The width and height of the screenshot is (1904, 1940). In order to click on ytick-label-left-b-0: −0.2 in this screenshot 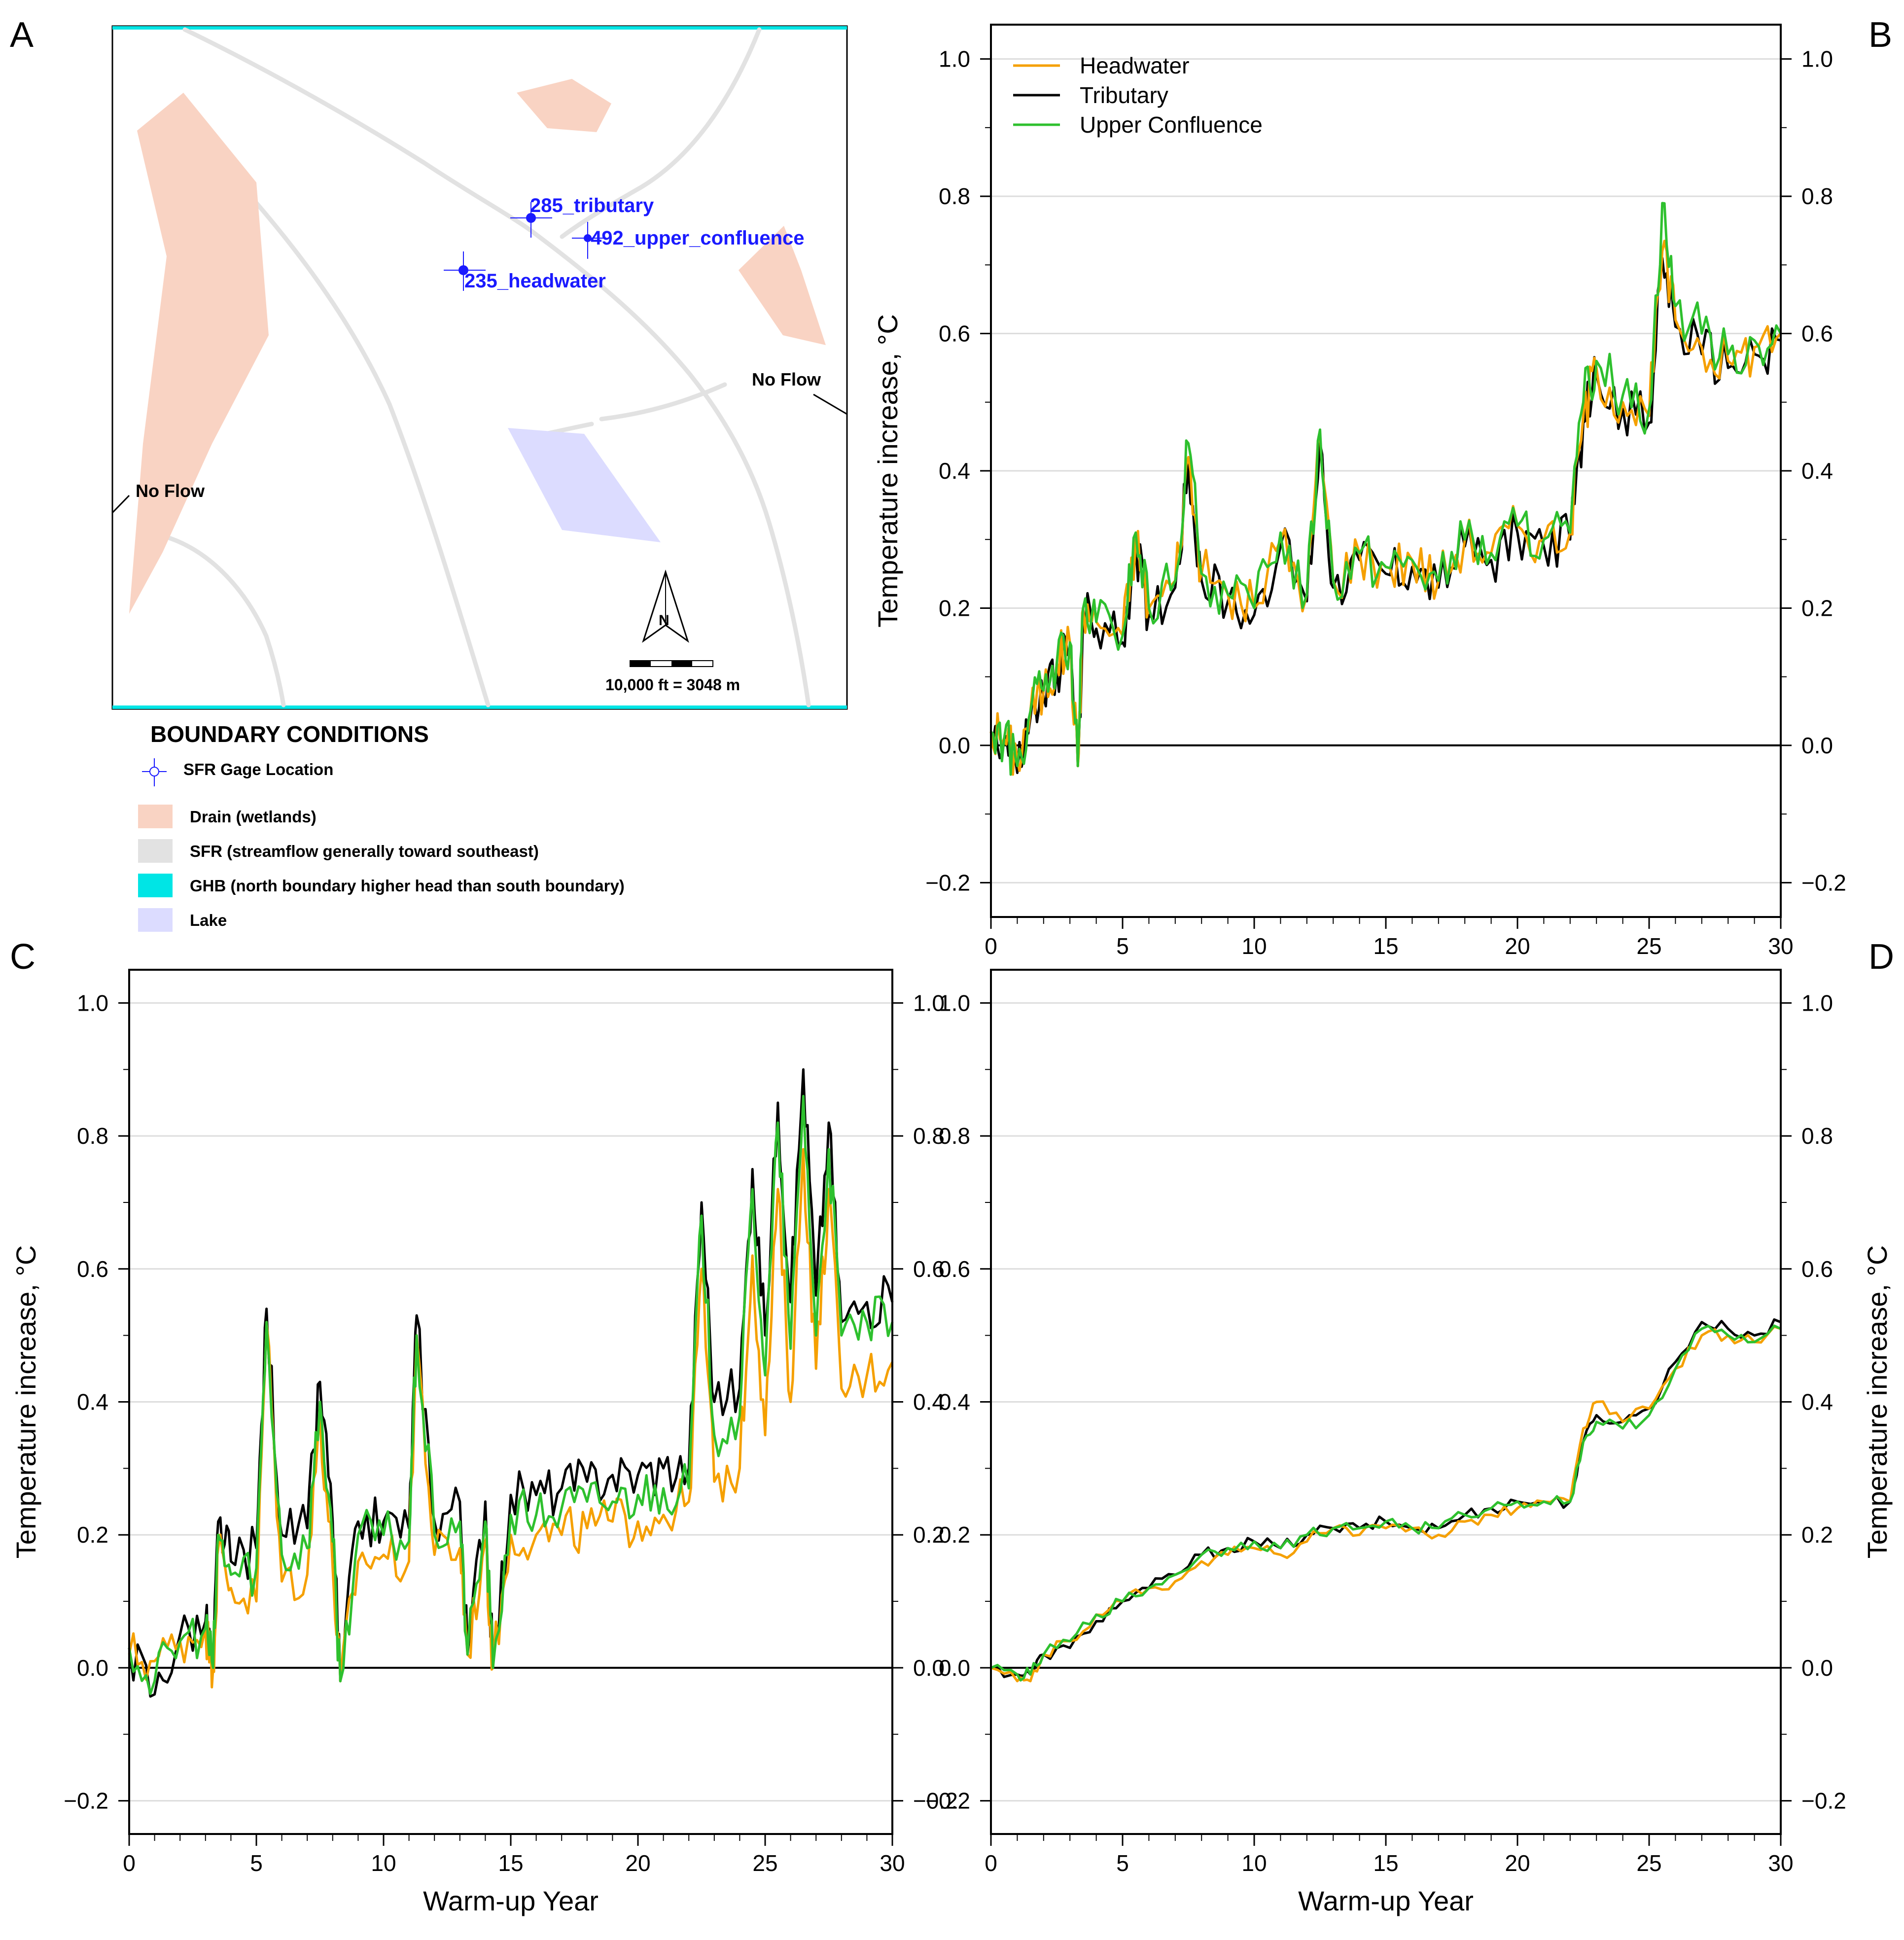, I will do `click(947, 882)`.